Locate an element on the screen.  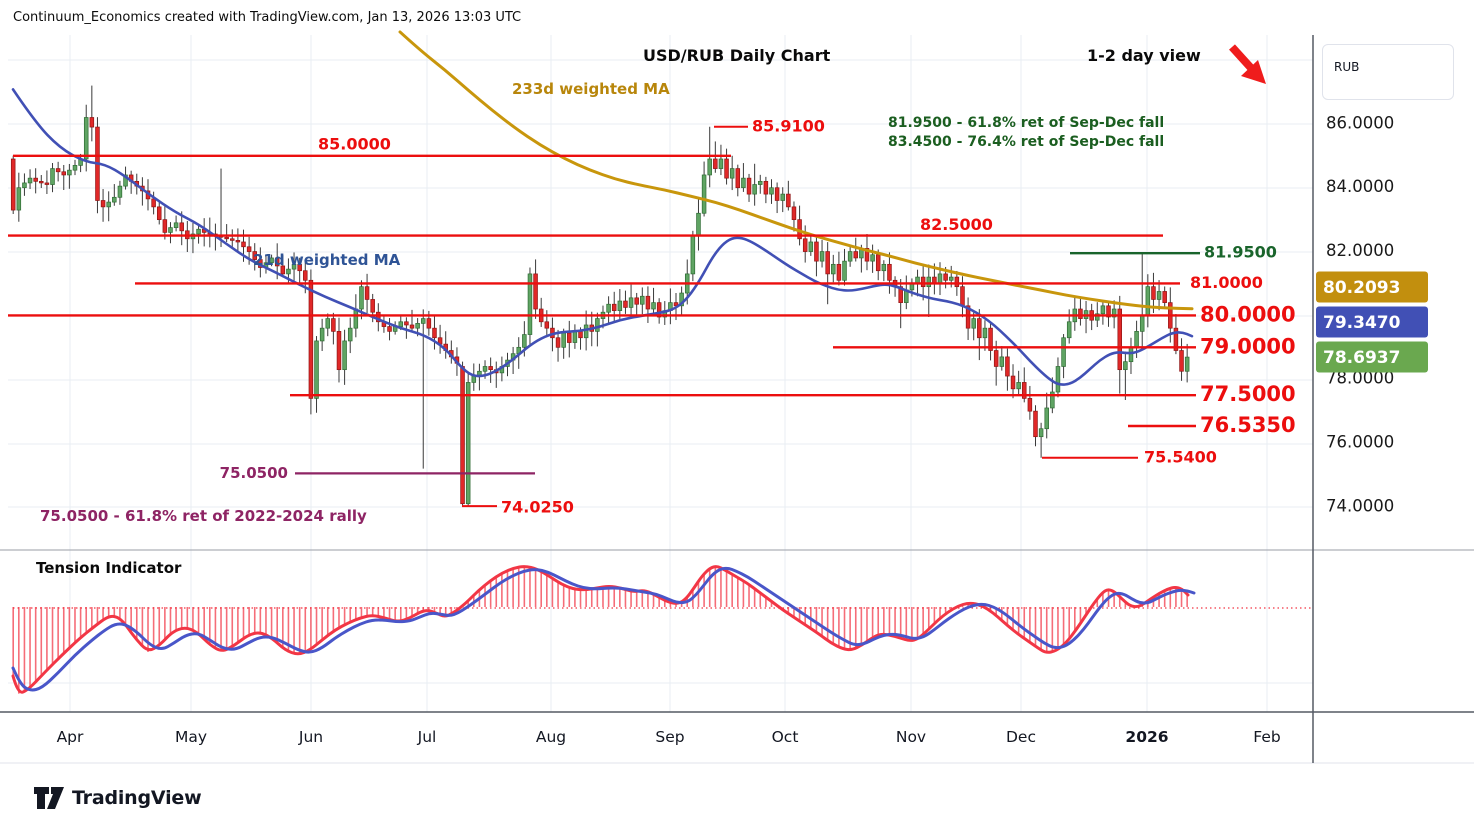
symbol-box is located at coordinates (1388, 72).